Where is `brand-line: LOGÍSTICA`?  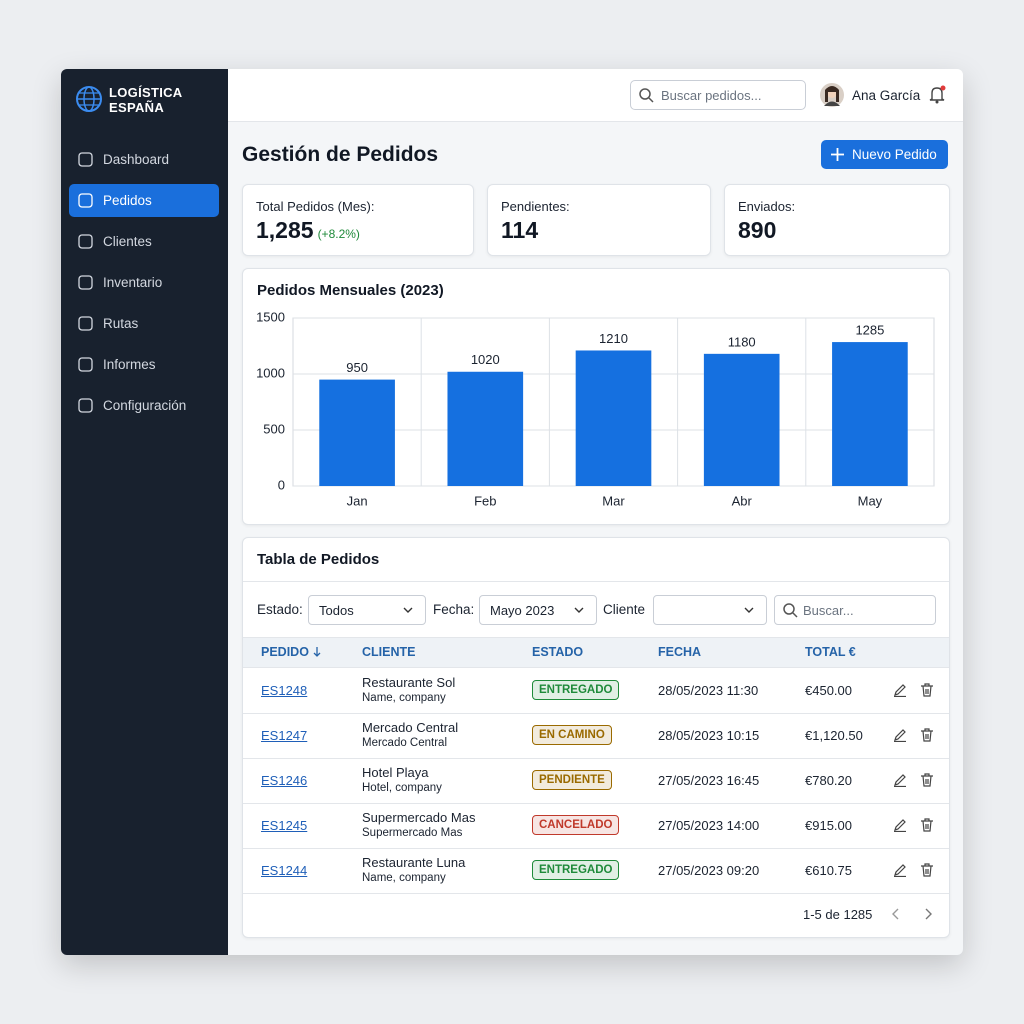
brand-line: LOGÍSTICA is located at coordinates (146, 92).